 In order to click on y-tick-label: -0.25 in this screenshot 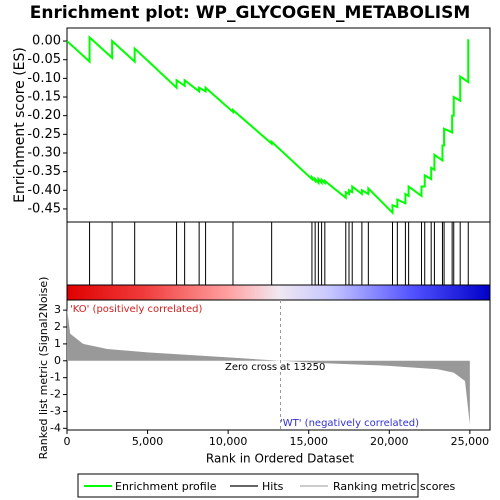, I will do `click(44, 134)`.